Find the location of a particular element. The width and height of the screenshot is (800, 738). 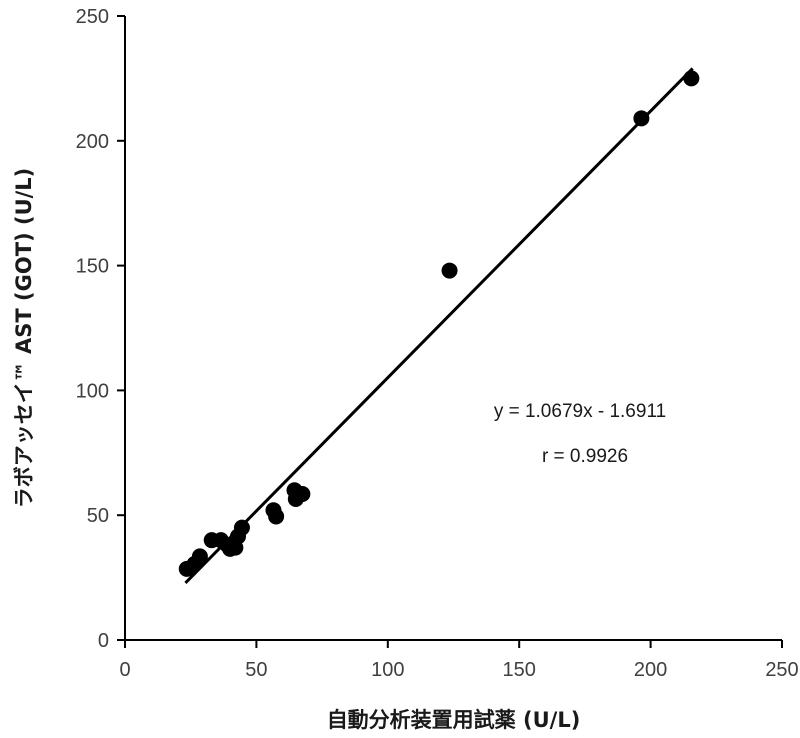

correlation-coefficient: r = 0.9926 is located at coordinates (585, 456).